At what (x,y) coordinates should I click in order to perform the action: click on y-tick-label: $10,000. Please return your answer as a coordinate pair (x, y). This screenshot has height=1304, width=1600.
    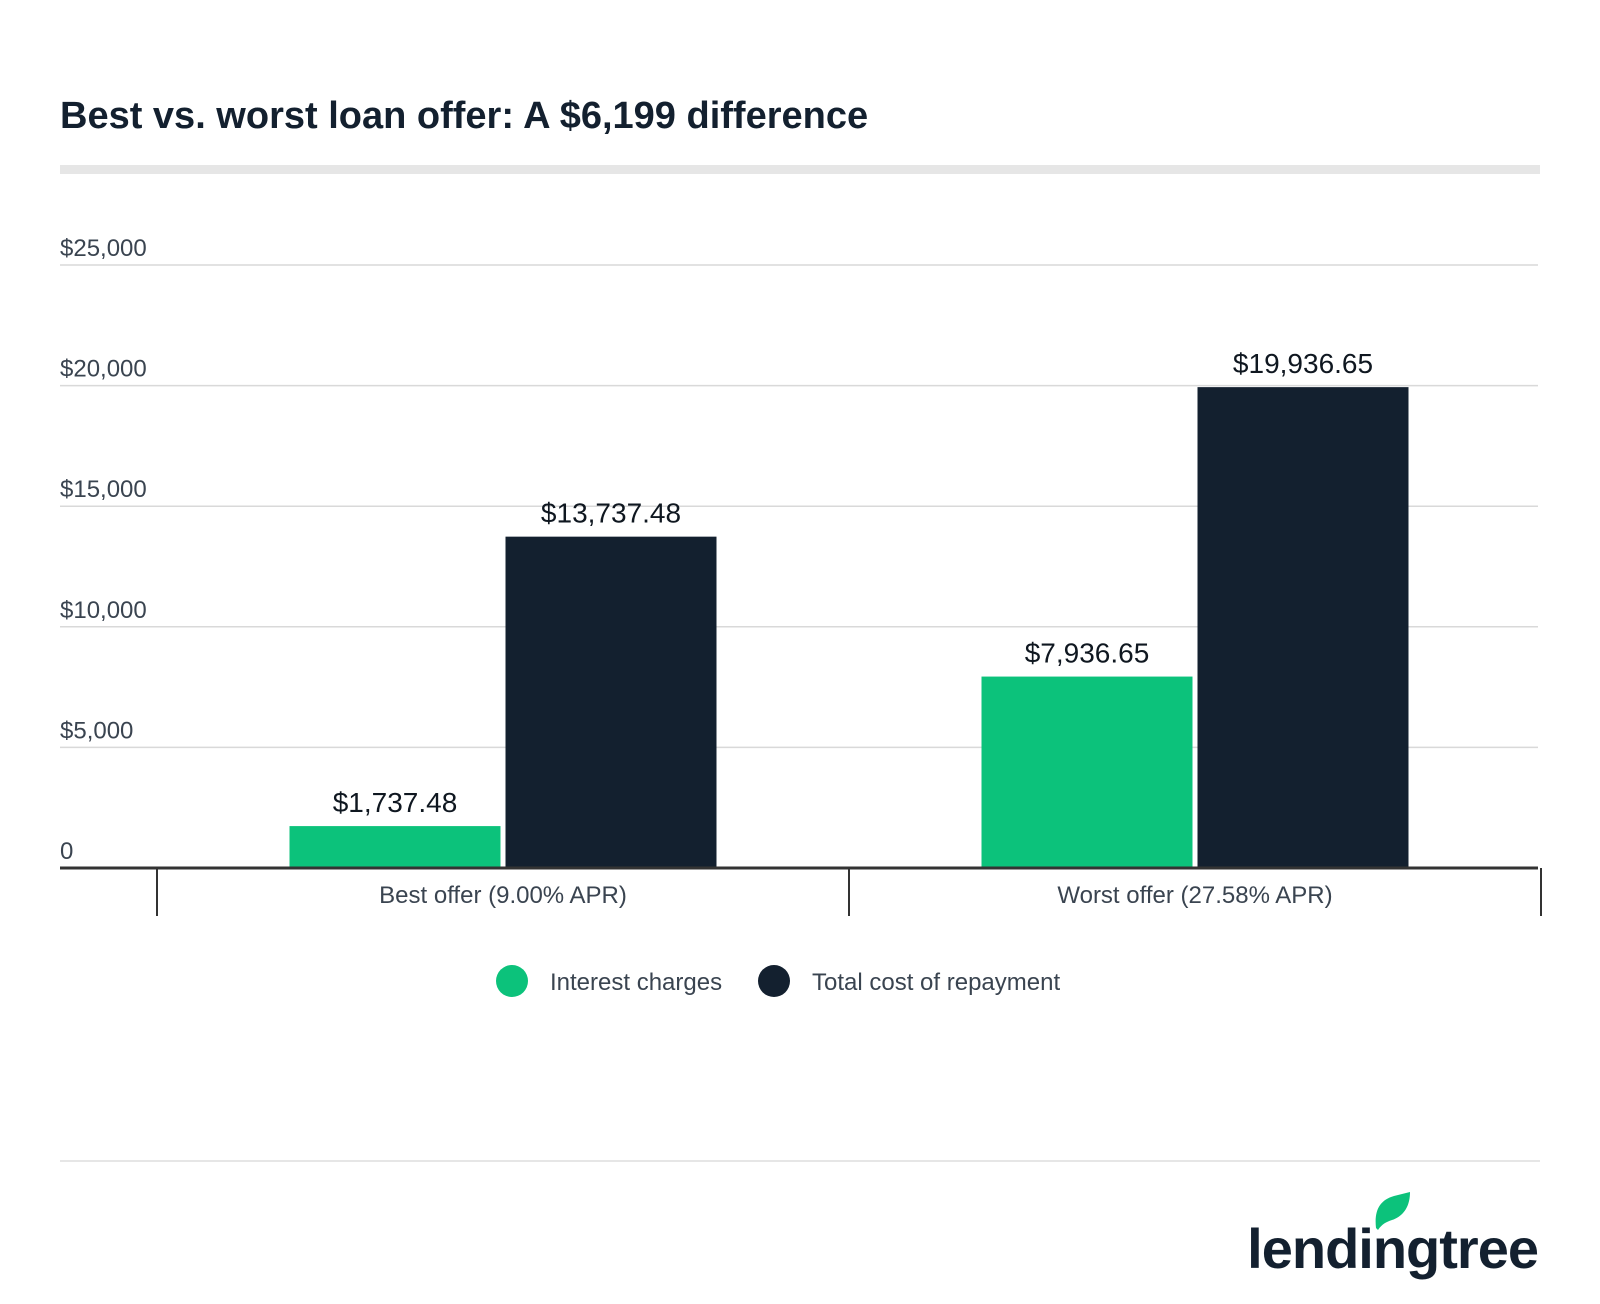
    Looking at the image, I should click on (103, 610).